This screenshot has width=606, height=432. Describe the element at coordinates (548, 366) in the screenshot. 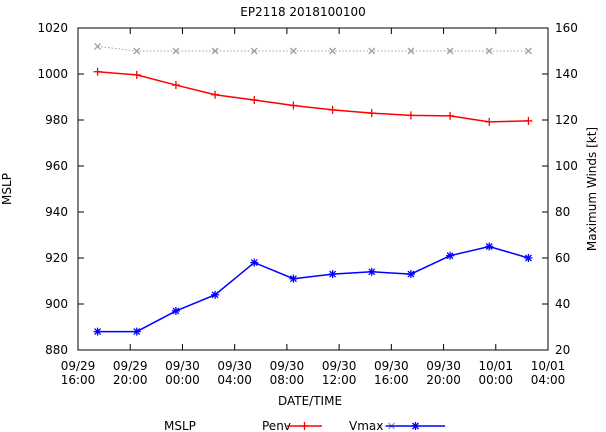

I see `x-tick-label-date: 10/01` at that location.